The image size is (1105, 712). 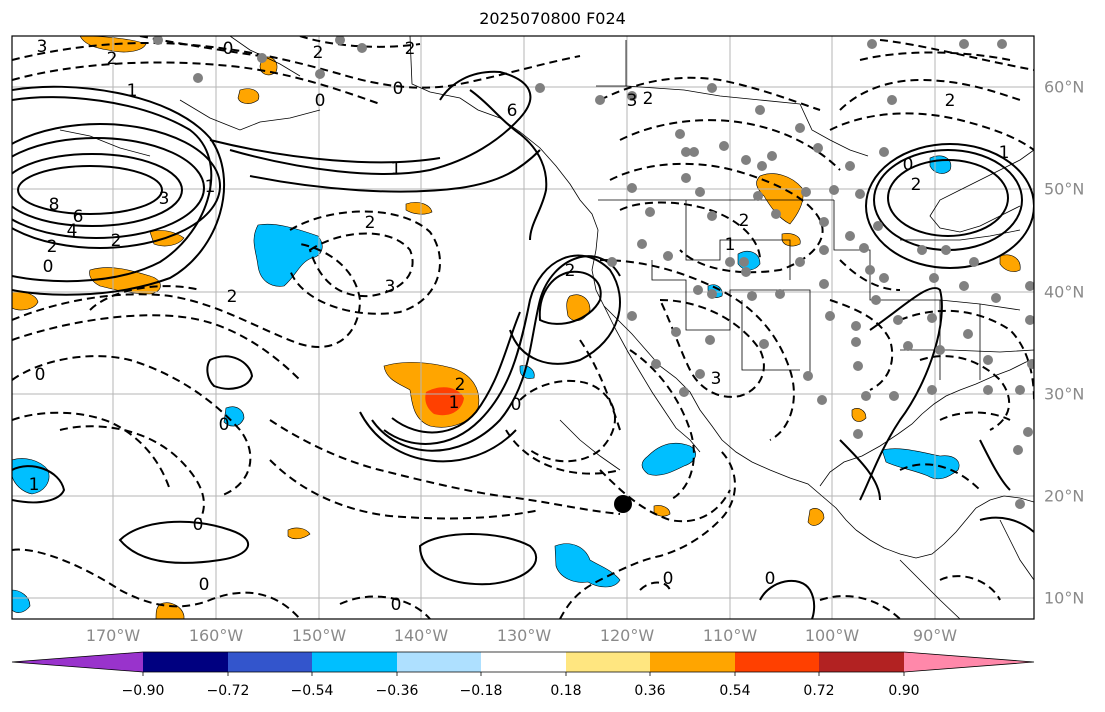 I want to click on lon-label: 150°W, so click(x=319, y=635).